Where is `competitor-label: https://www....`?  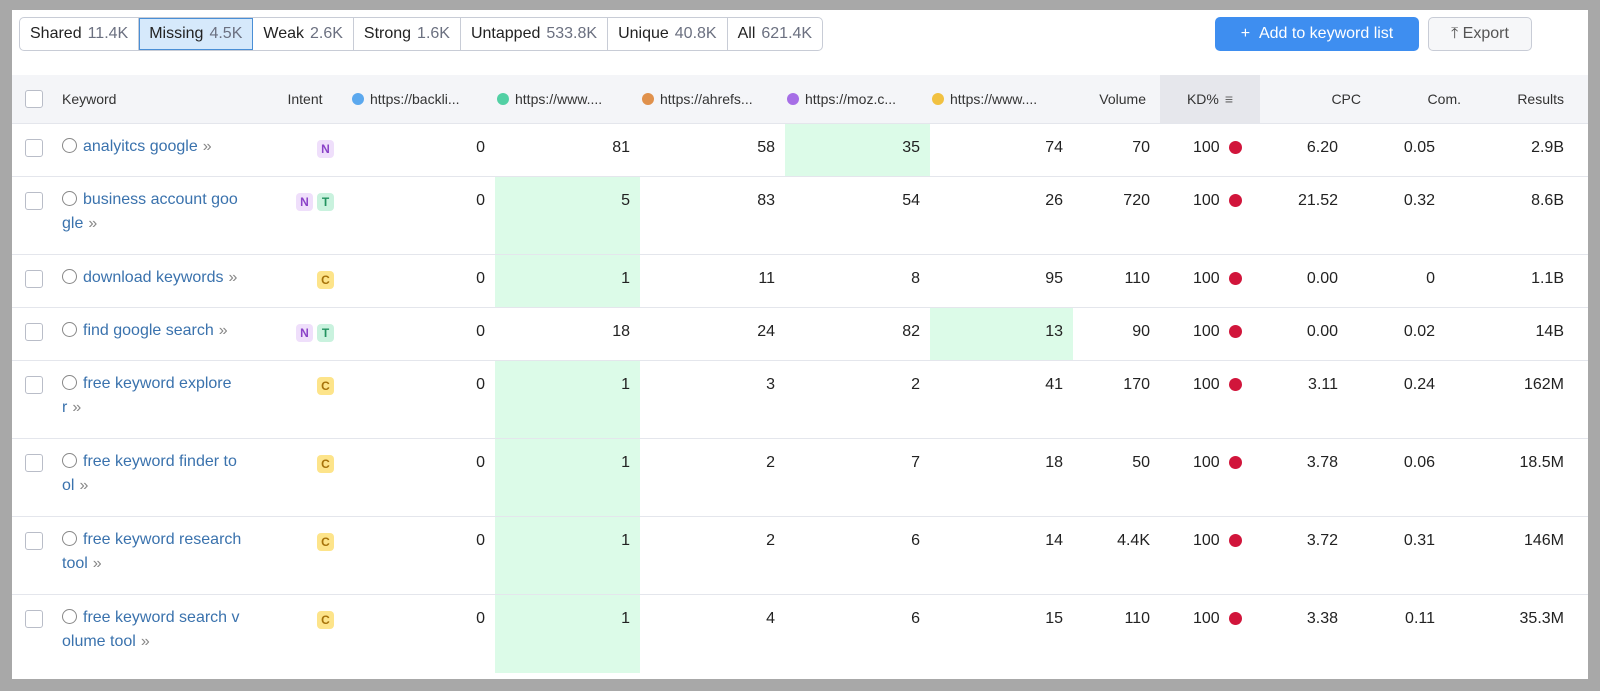 competitor-label: https://www.... is located at coordinates (559, 99).